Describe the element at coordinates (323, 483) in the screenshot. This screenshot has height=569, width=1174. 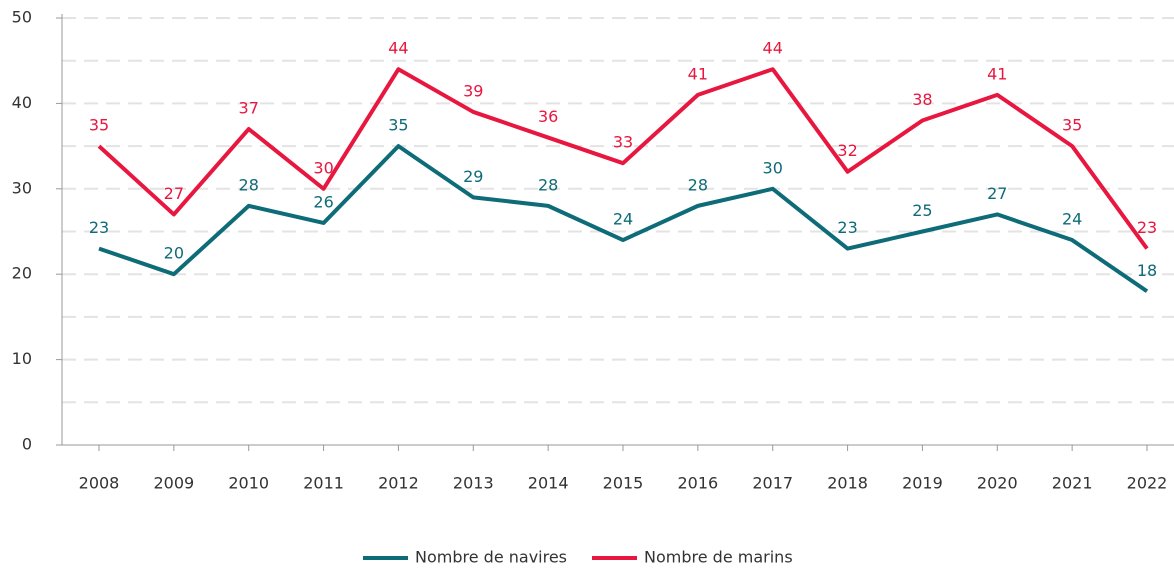
I see `x-tick-label: 2011` at that location.